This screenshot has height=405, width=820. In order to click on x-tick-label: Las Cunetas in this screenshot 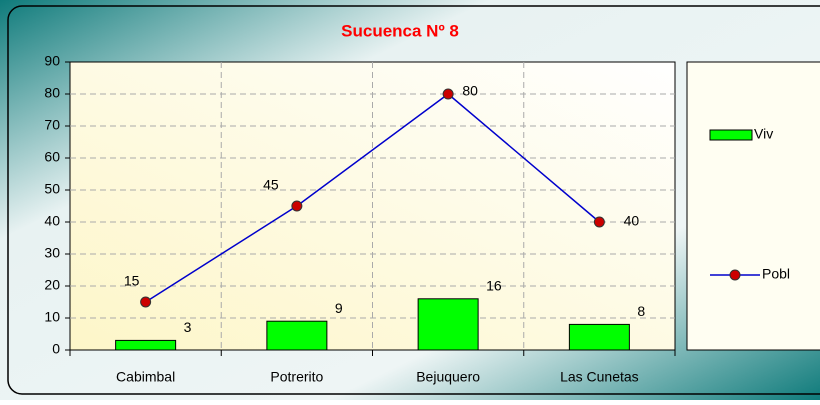, I will do `click(599, 377)`.